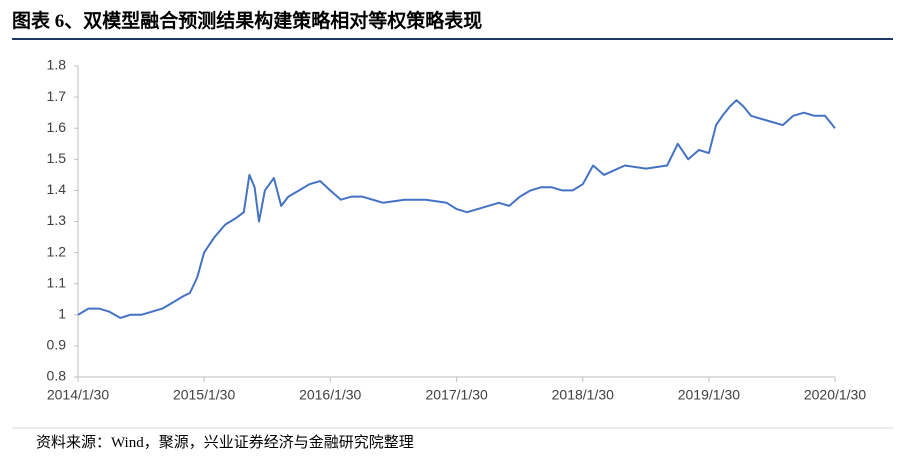 This screenshot has height=459, width=901. Describe the element at coordinates (62, 314) in the screenshot. I see `y-tick-label: 1` at that location.